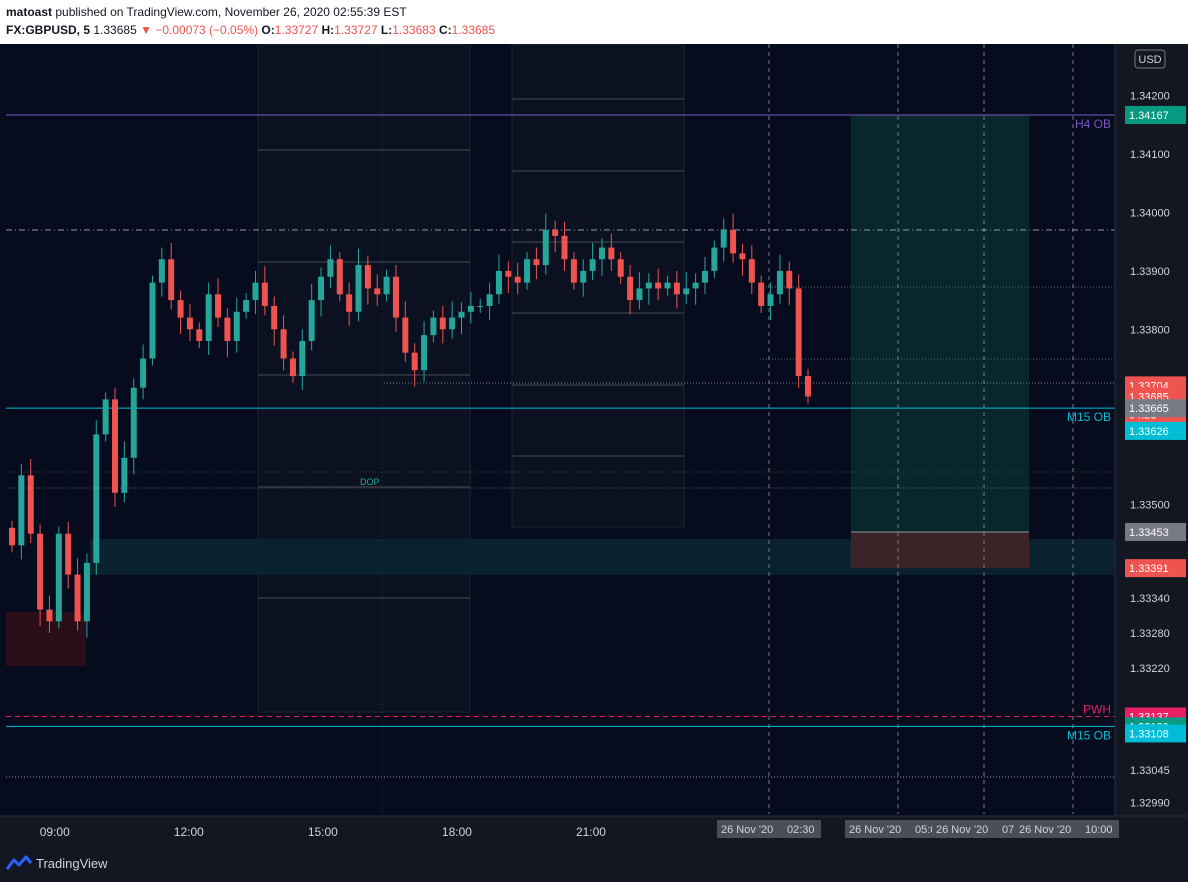 This screenshot has height=882, width=1188. Describe the element at coordinates (1149, 569) in the screenshot. I see `price-badge-label: 1.33391` at that location.